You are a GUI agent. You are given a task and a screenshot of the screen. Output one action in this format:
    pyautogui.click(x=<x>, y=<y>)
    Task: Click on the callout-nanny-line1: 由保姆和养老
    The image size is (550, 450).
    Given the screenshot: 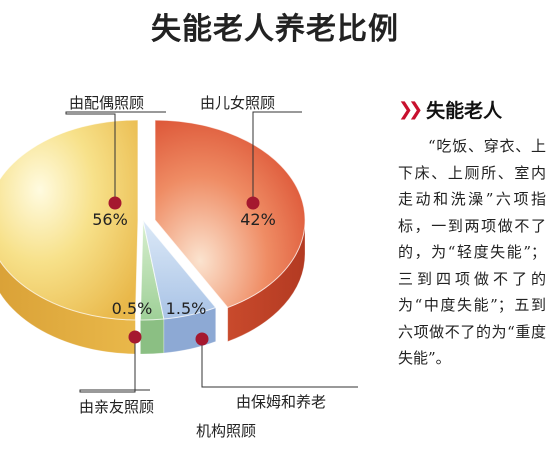 What is the action you would take?
    pyautogui.click(x=281, y=402)
    